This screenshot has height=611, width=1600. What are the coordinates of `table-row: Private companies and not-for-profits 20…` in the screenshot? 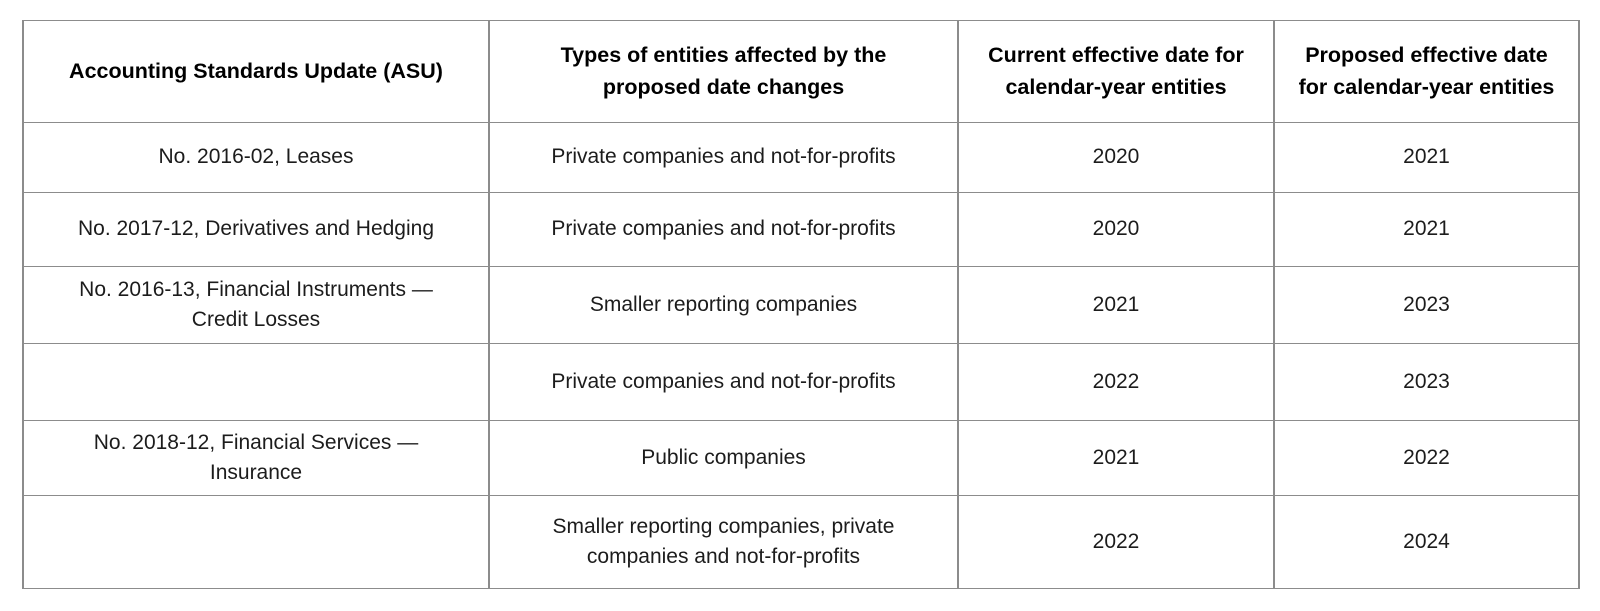 It's located at (801, 382).